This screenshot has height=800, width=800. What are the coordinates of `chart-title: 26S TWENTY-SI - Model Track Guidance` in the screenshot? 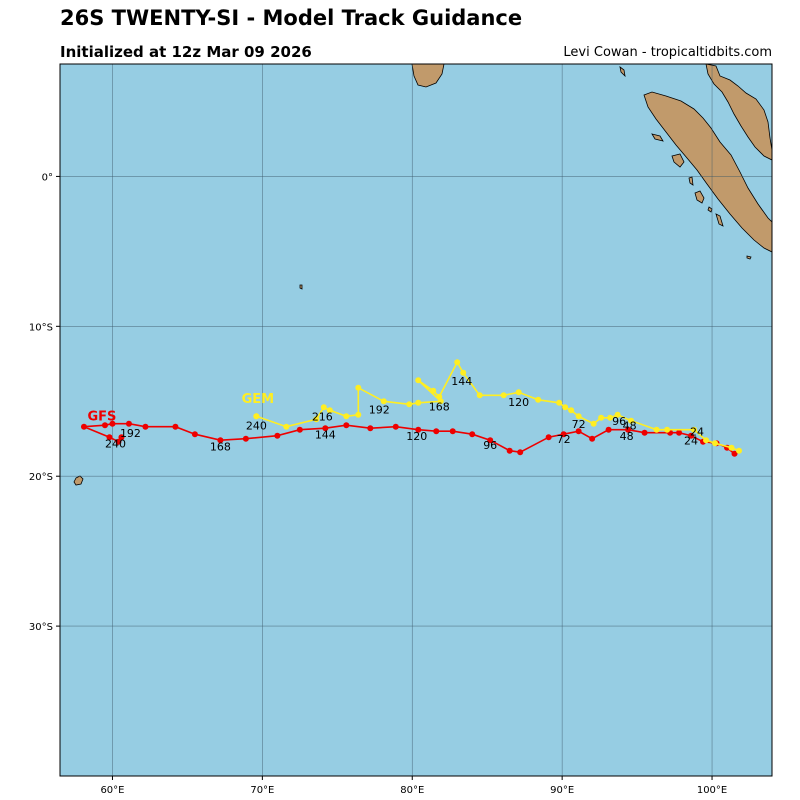 It's located at (291, 18).